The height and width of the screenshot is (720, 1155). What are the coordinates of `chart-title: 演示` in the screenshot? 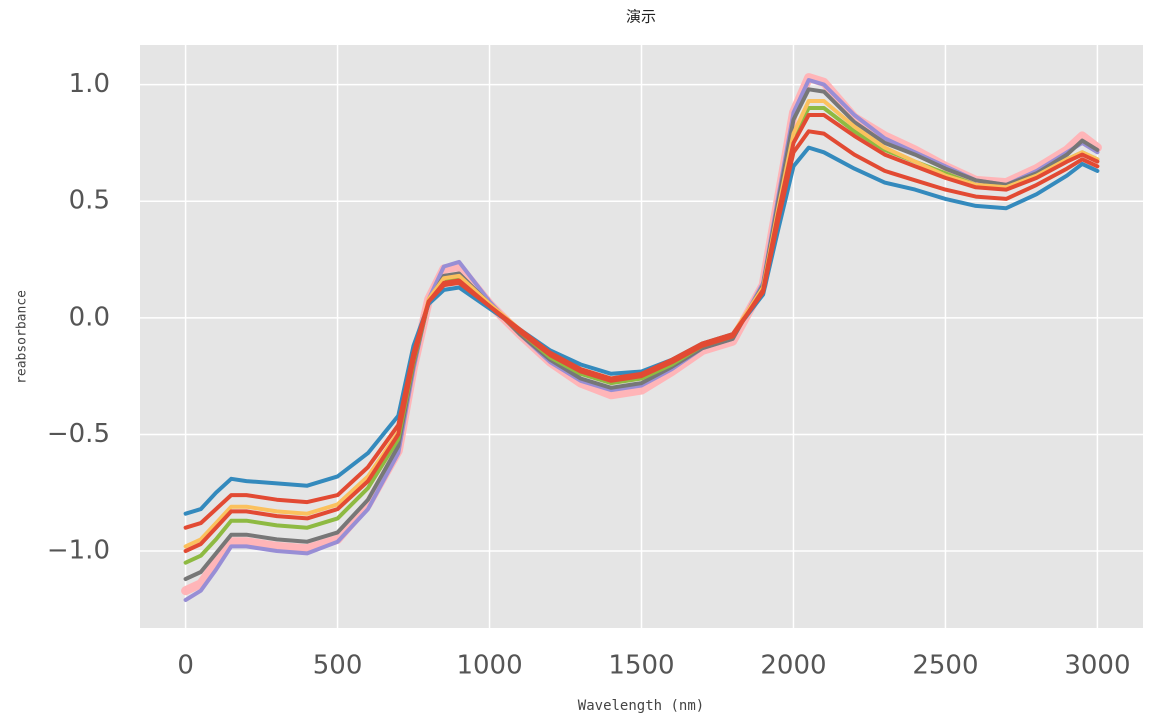 It's located at (641, 17).